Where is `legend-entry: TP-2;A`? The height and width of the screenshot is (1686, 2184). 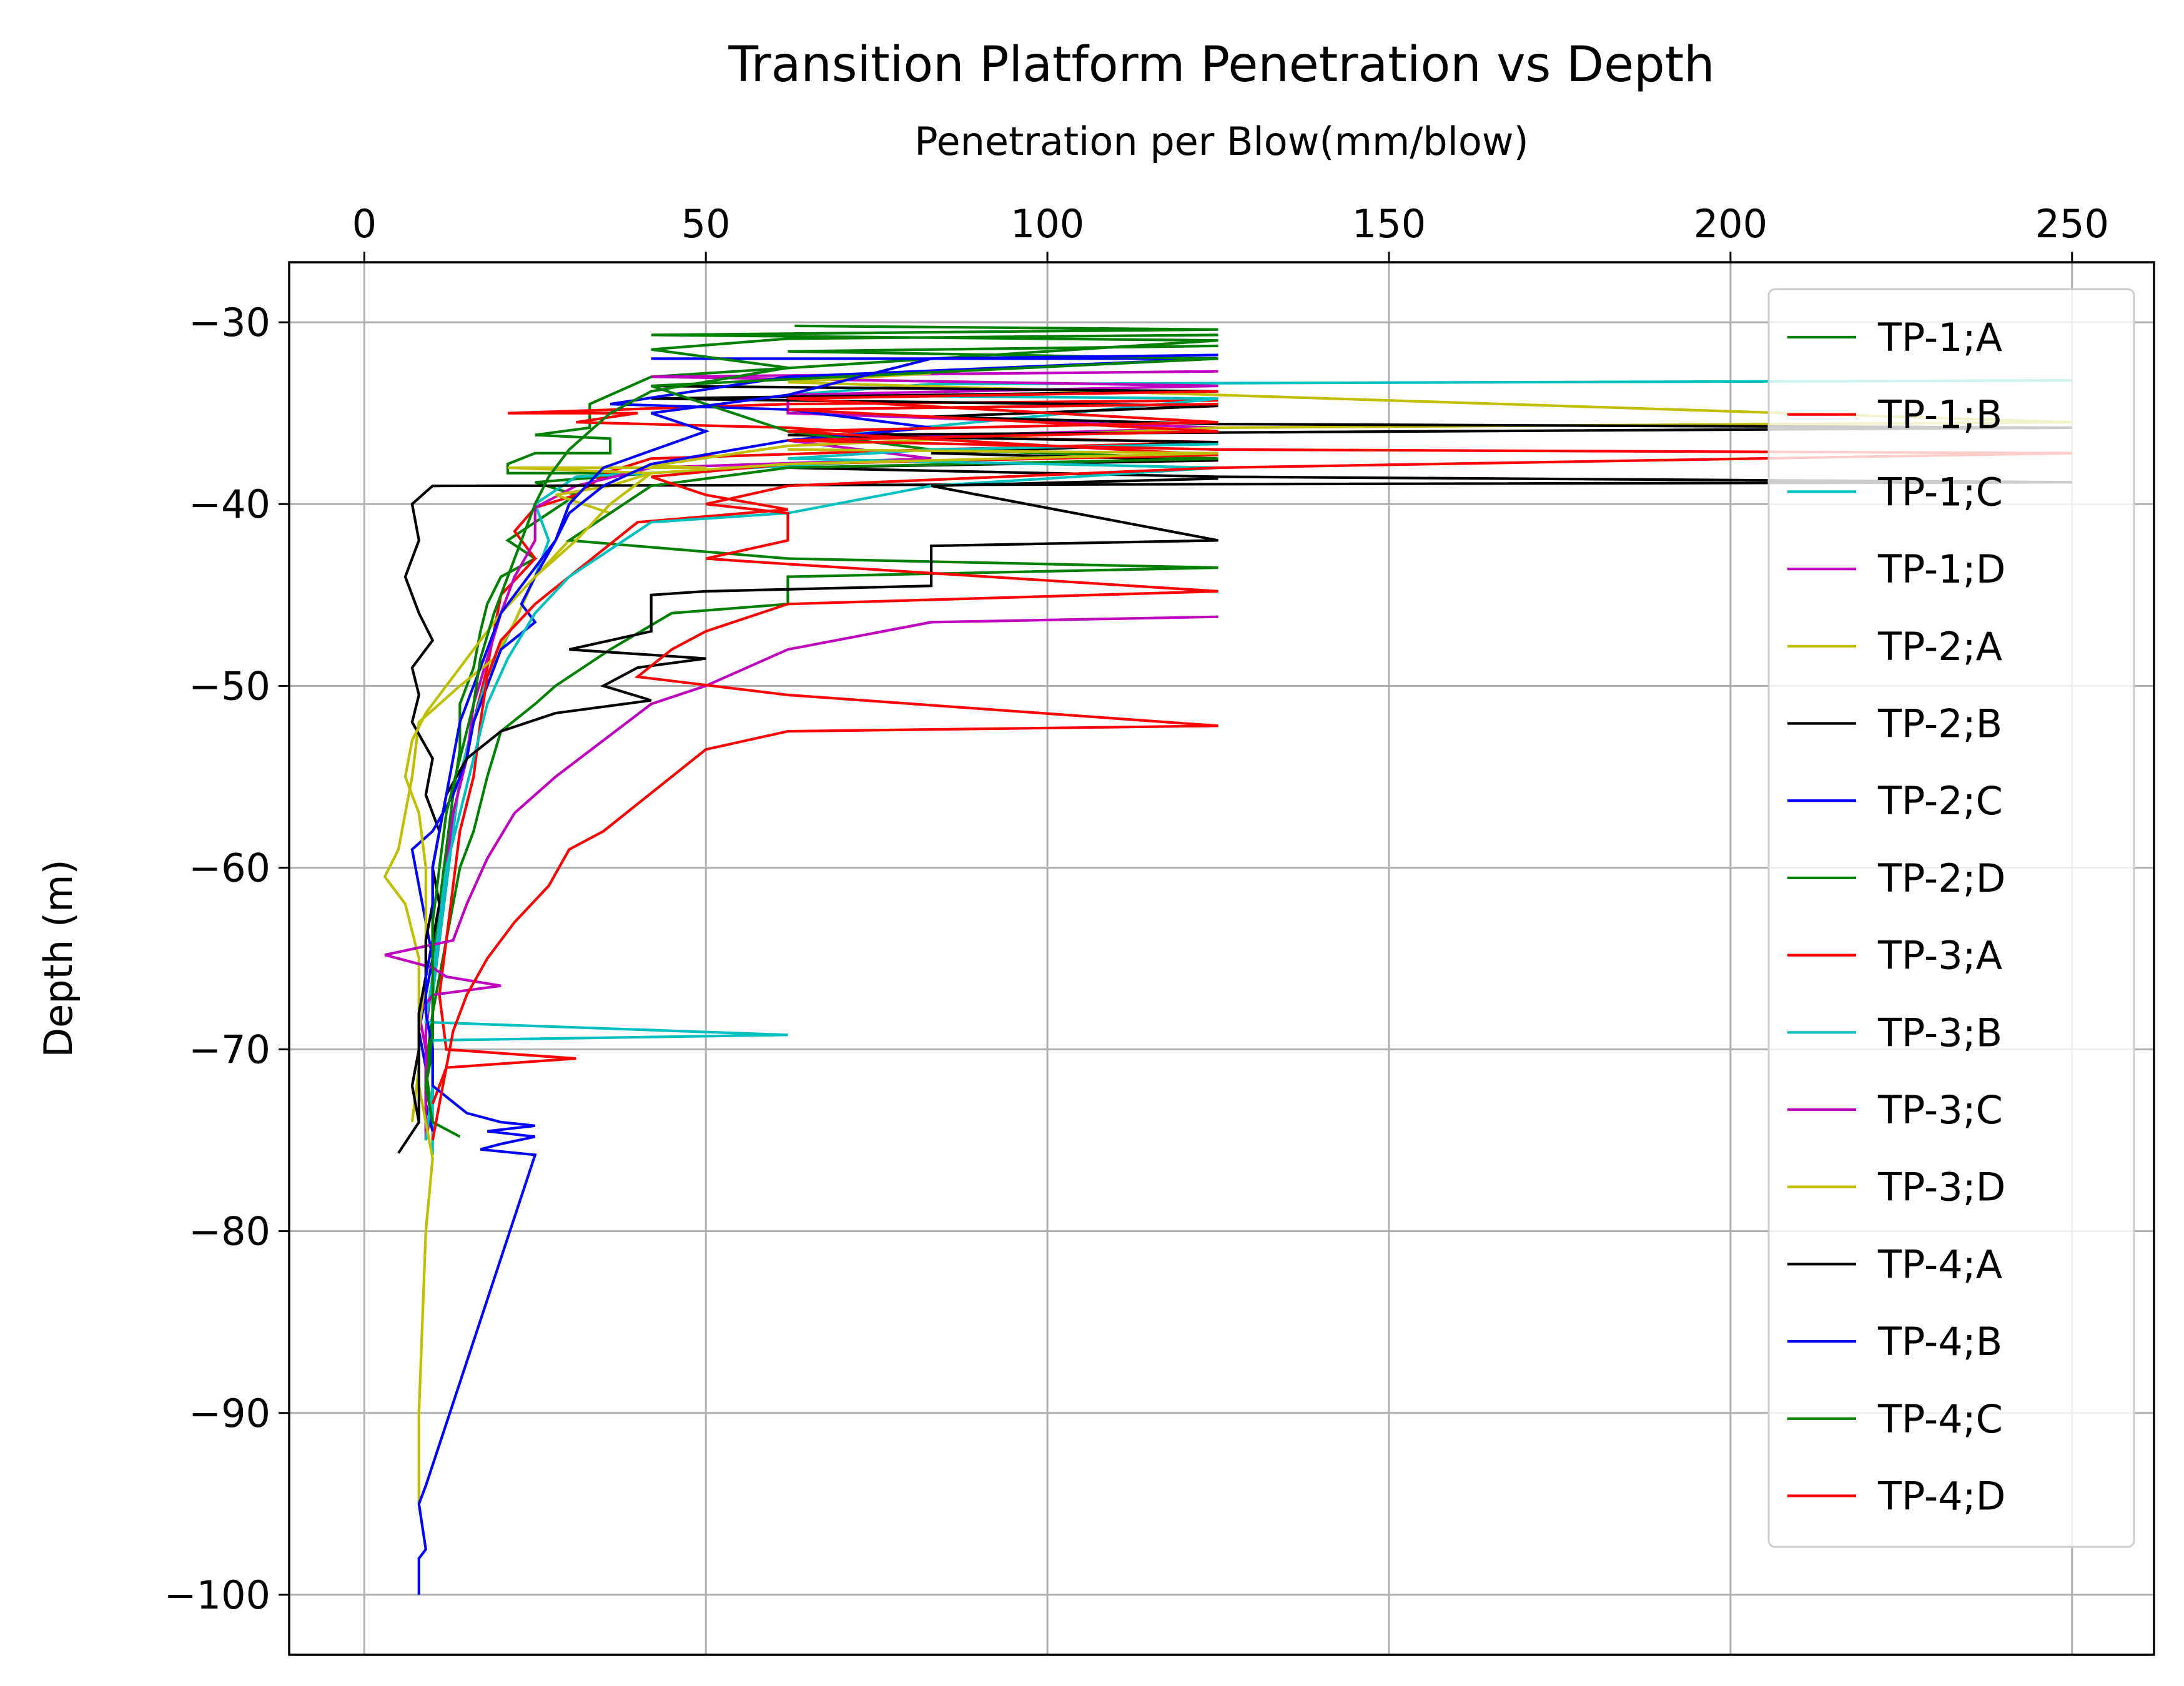 legend-entry: TP-2;A is located at coordinates (1940, 646).